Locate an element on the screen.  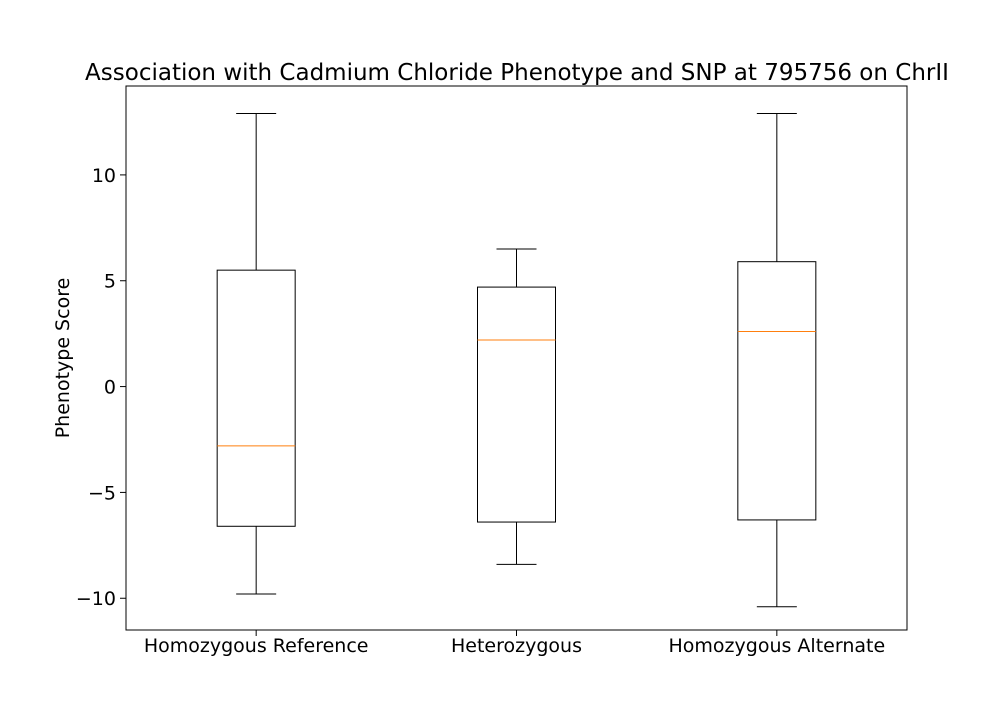
y-tick-label: −5 is located at coordinates (102, 493).